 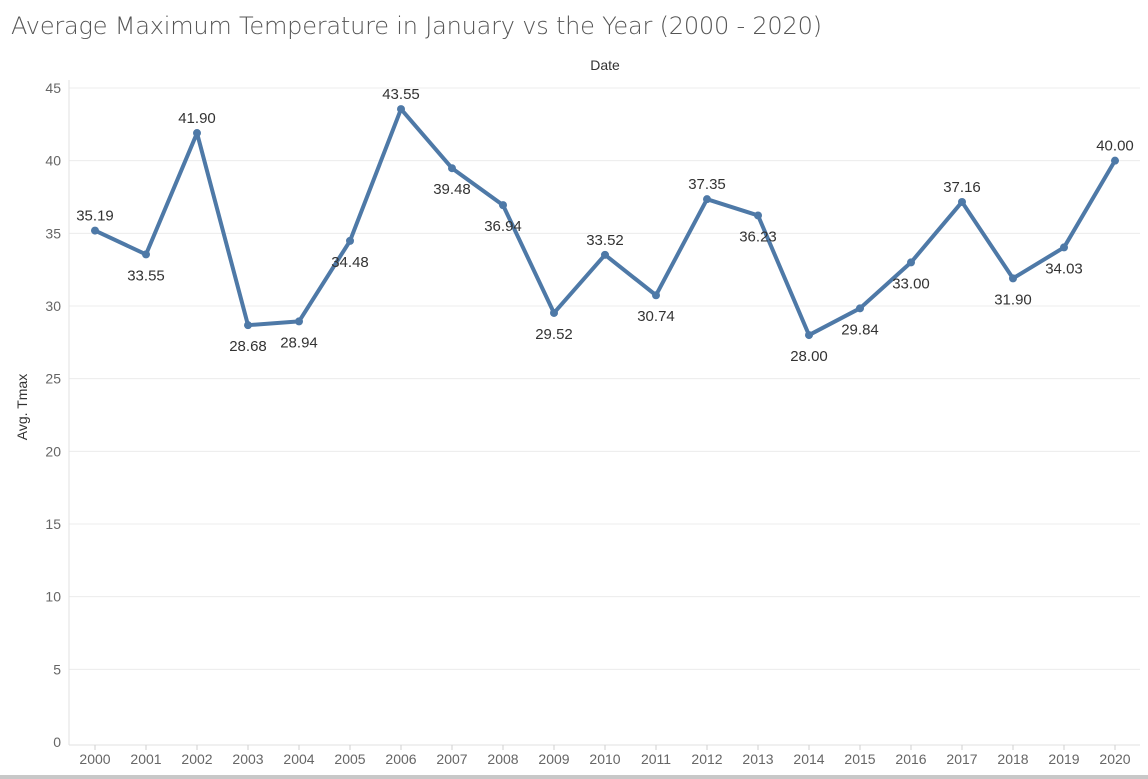 I want to click on data-label: 36.23, so click(x=758, y=236).